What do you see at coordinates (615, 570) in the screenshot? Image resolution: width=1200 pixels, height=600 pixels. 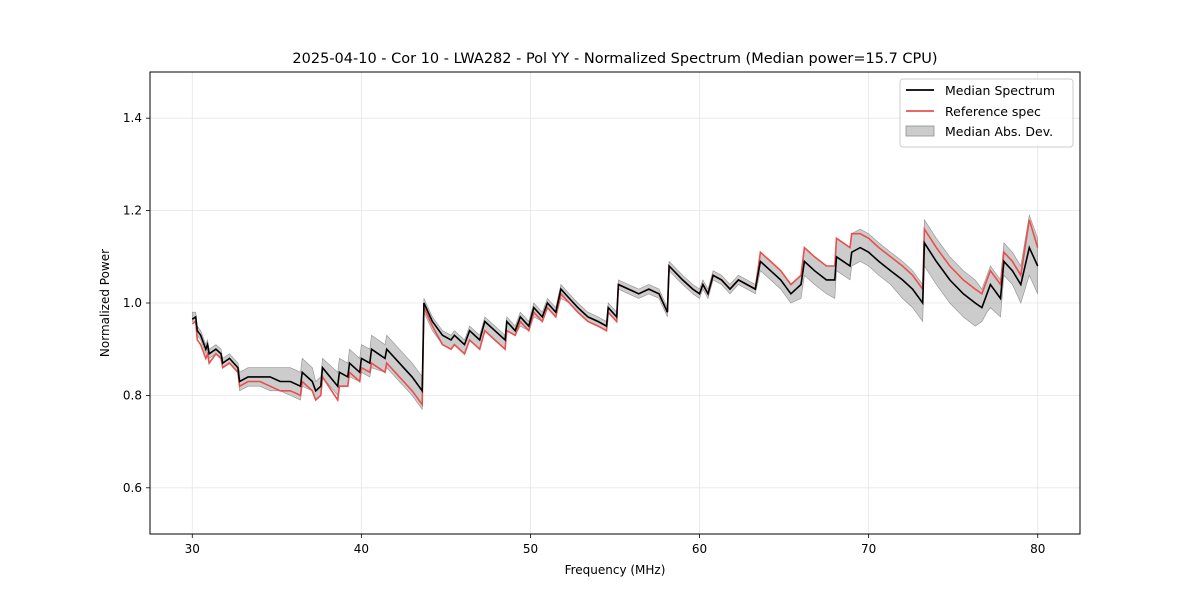 I see `x-axis-label: Frequency (MHz)` at bounding box center [615, 570].